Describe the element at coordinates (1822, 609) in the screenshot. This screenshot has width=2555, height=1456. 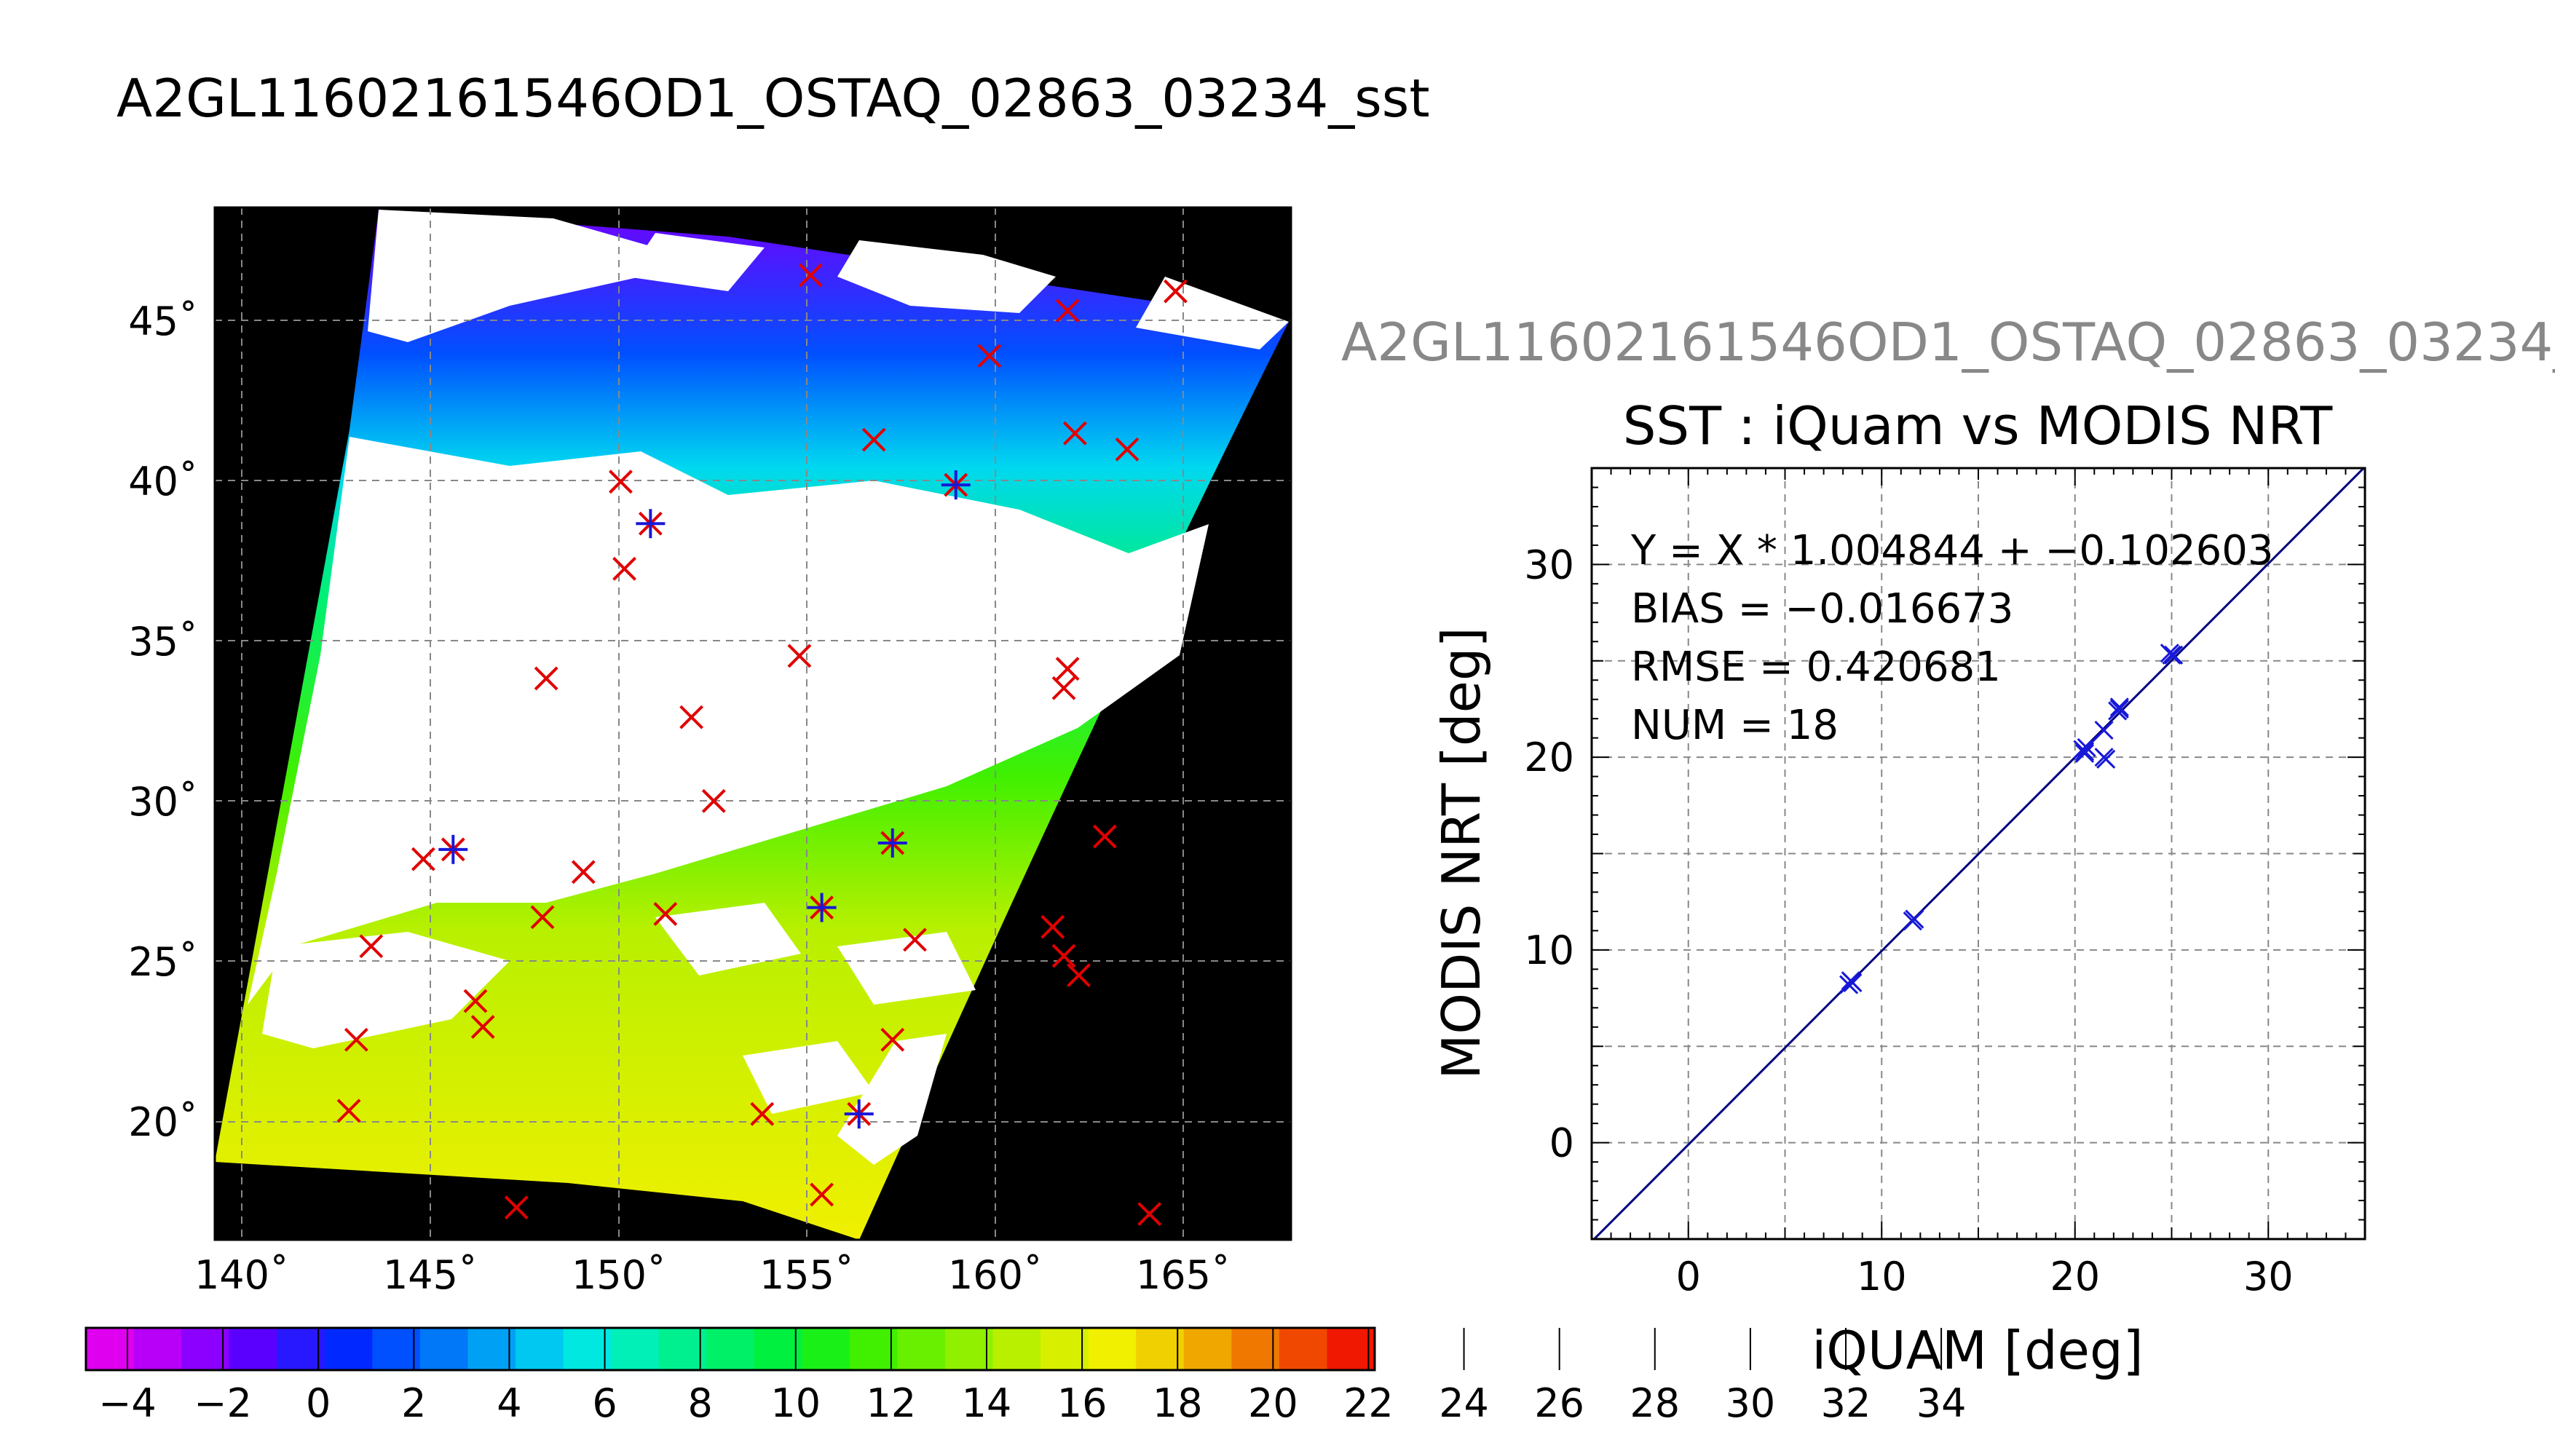
I see `stat-bias: BIAS = −0.016673` at that location.